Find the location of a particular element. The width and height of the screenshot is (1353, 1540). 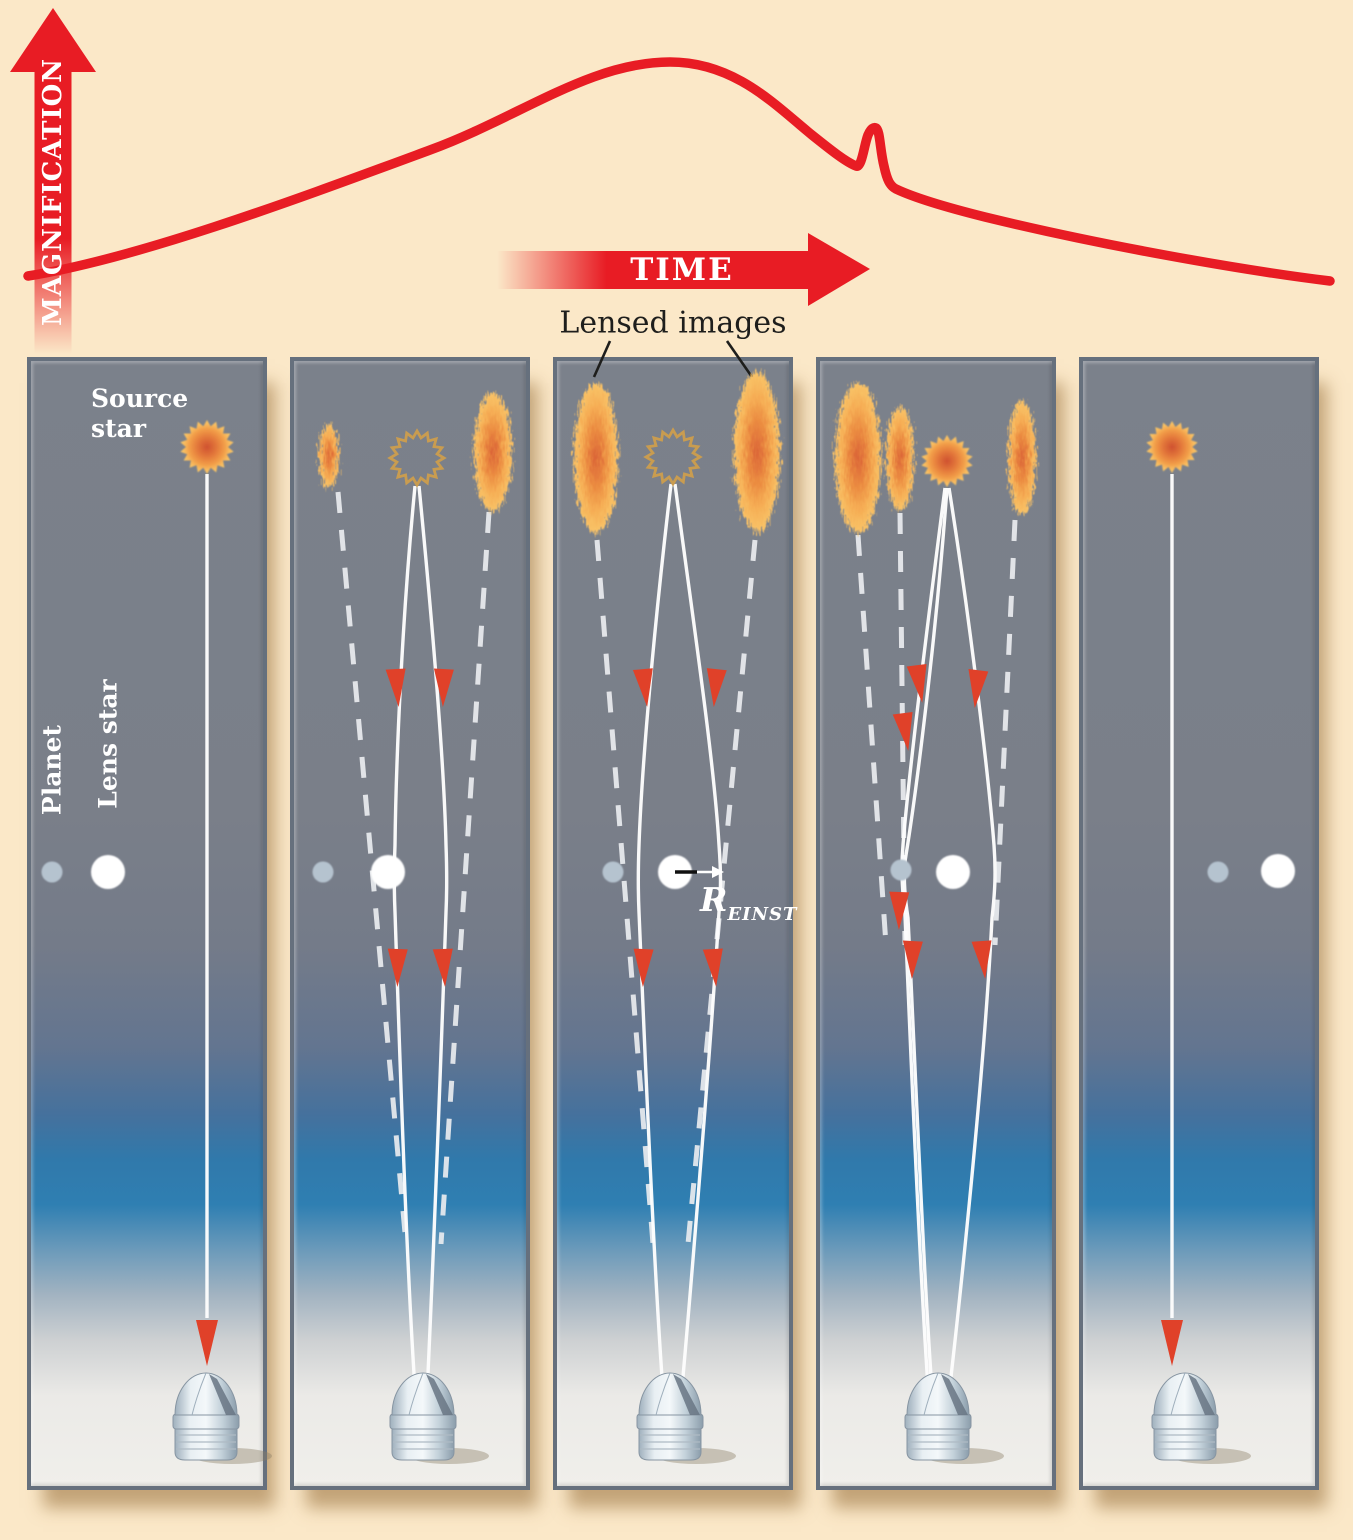

time-axis-label: TIME is located at coordinates (682, 270).